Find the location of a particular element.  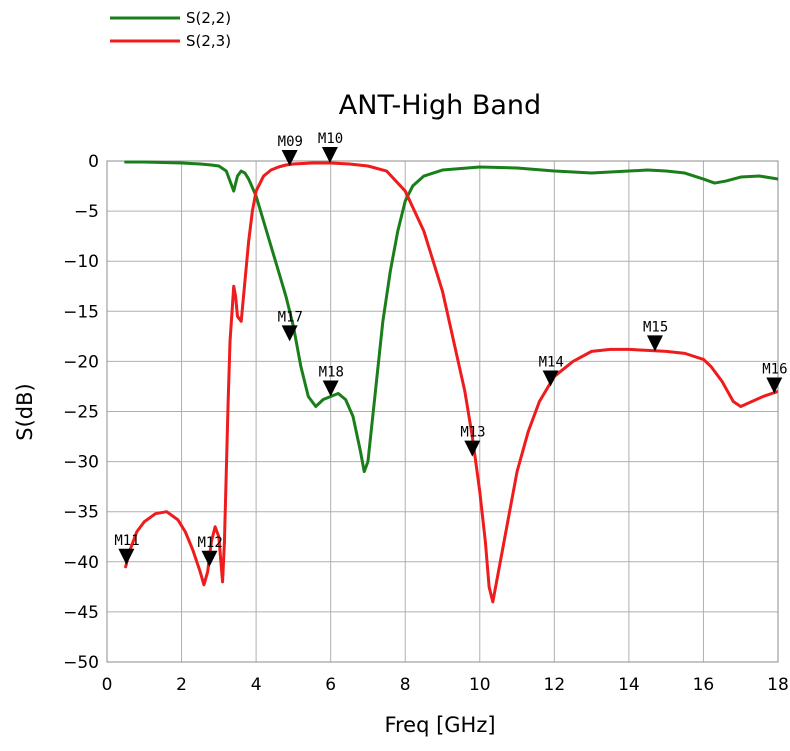

y-tick-label: −10 is located at coordinates (81, 262).